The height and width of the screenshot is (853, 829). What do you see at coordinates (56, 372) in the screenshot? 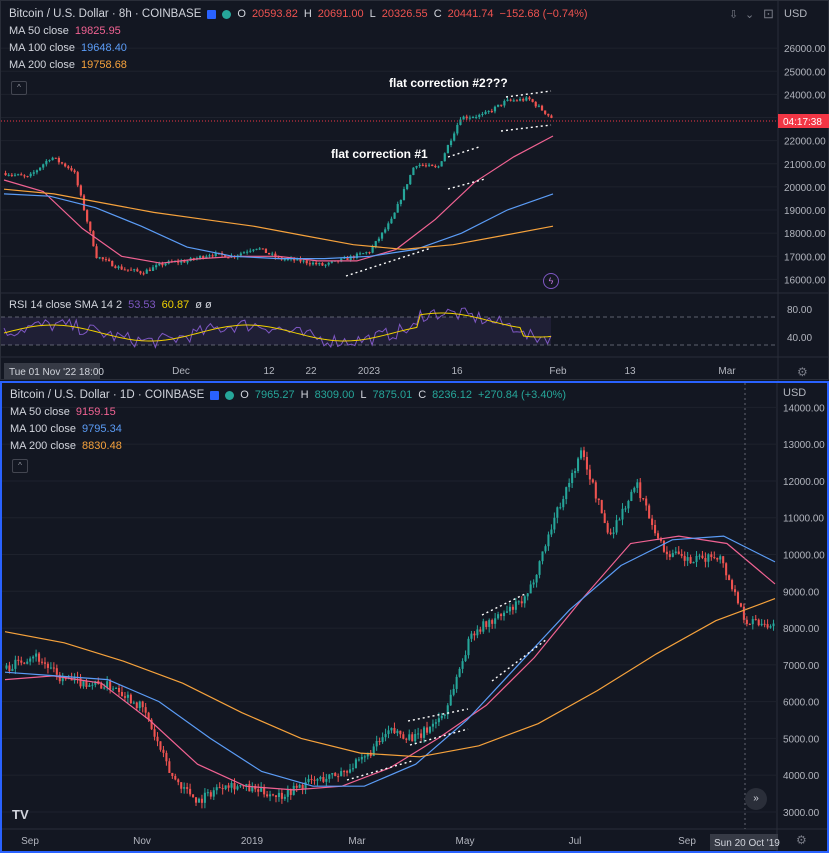
I see `cursor-date-label: Tue 01 Nov '22 18:00` at bounding box center [56, 372].